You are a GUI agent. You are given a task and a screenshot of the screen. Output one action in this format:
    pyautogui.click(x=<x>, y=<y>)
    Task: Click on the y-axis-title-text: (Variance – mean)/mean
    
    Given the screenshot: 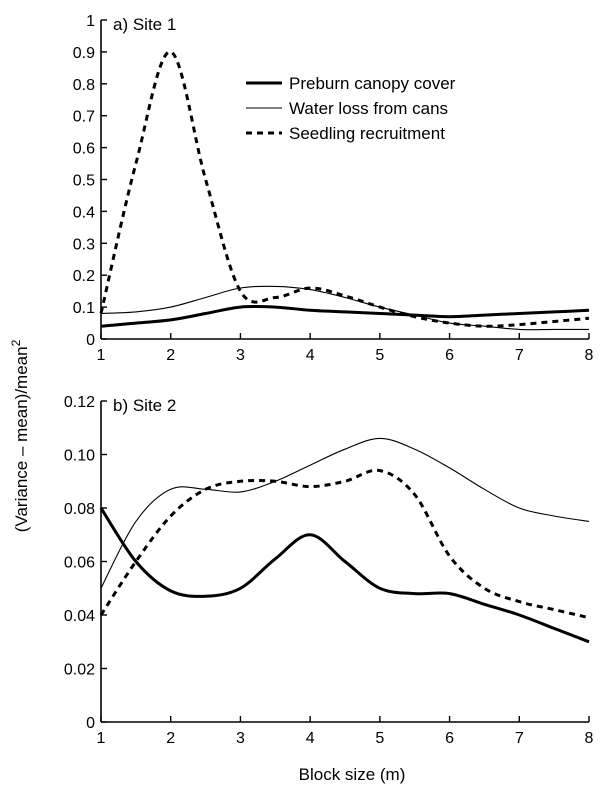 What is the action you would take?
    pyautogui.click(x=21, y=439)
    